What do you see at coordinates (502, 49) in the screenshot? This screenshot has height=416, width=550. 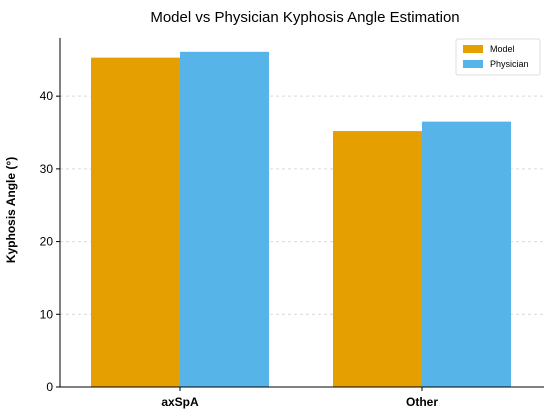 I see `legend-label-model: Model` at bounding box center [502, 49].